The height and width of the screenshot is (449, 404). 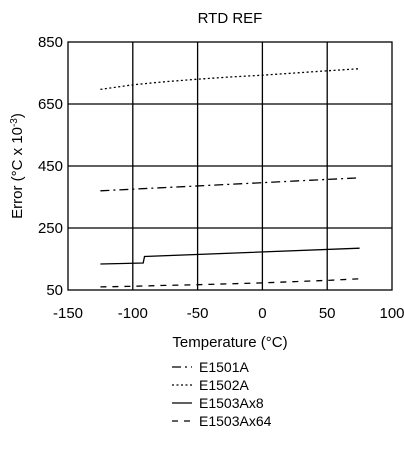 I want to click on legend-label: E1503Ax64, so click(x=235, y=421).